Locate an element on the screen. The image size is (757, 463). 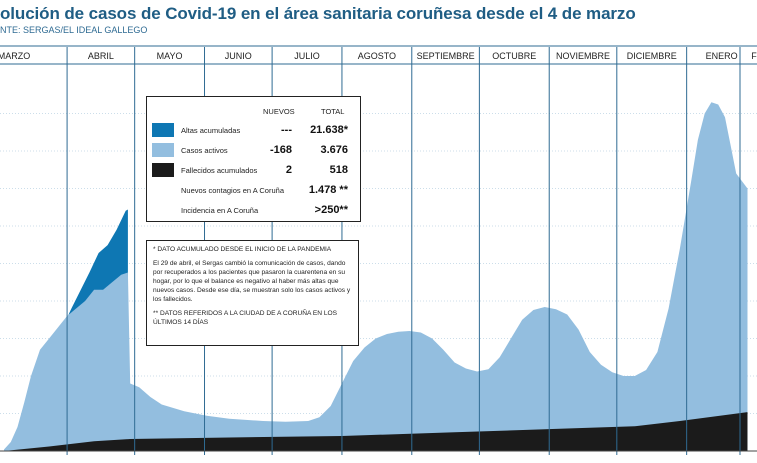
month-tick-label: MARZO is located at coordinates (15, 56).